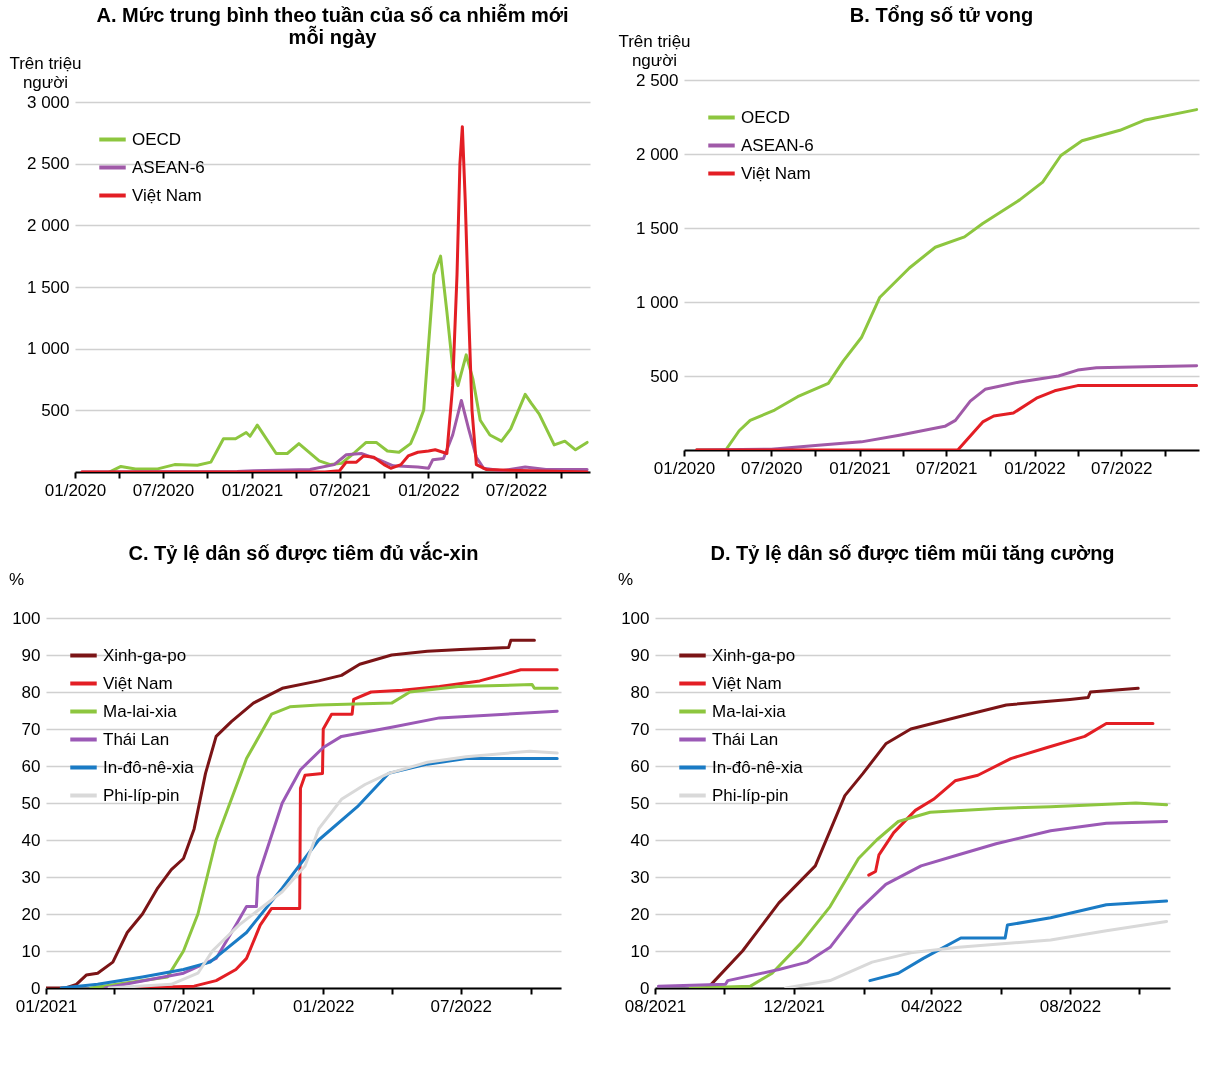 The width and height of the screenshot is (1218, 1076). Describe the element at coordinates (48, 102) in the screenshot. I see `y-tick-label: 3 000` at that location.